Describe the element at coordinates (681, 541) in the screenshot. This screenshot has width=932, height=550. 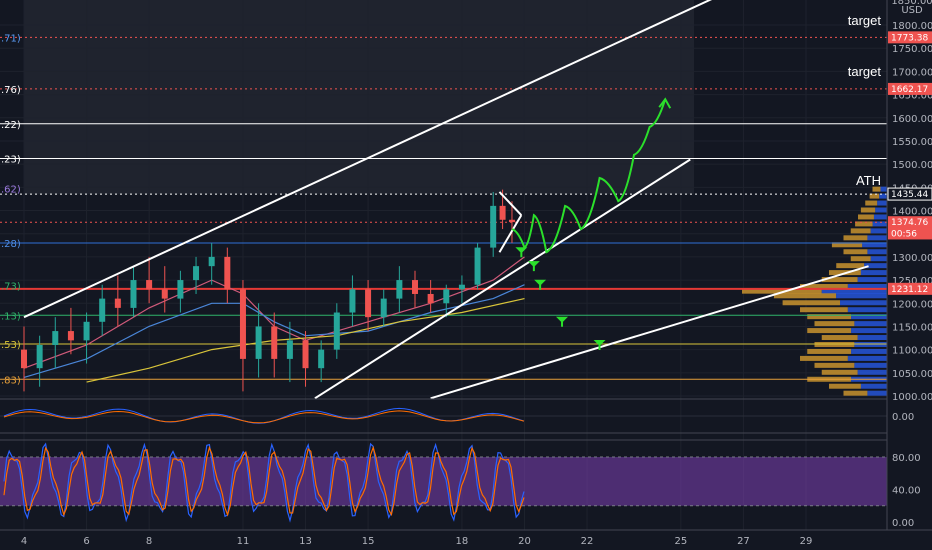
I see `time-tick-label: 25` at that location.